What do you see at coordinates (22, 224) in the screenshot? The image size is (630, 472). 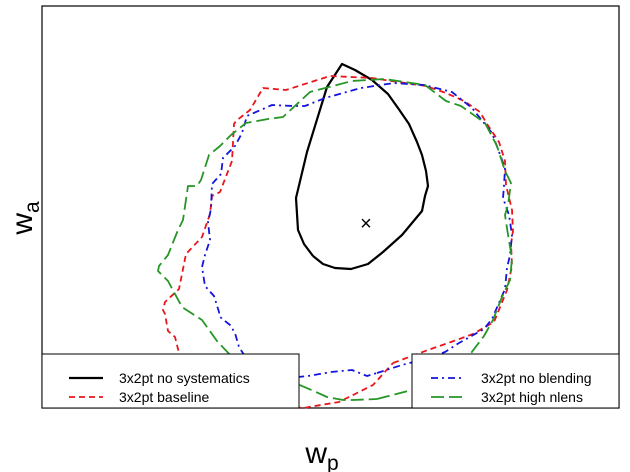 I see `y-axis-label-main: w` at bounding box center [22, 224].